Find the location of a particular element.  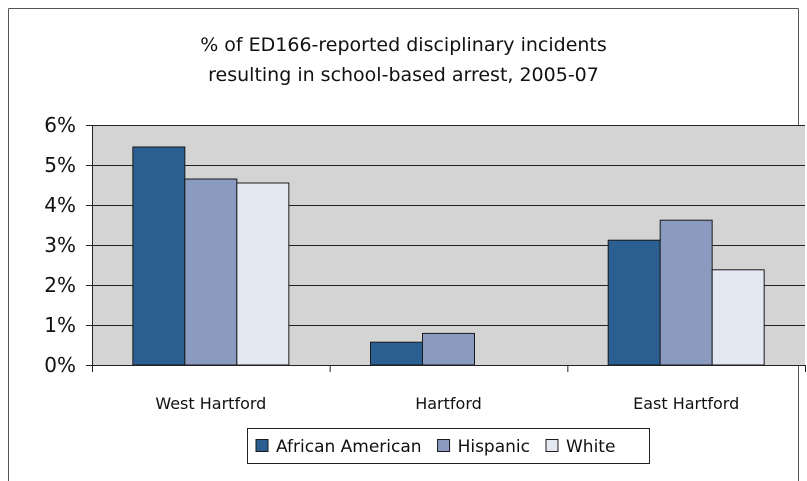

x-tick-label-hartford: Hartford is located at coordinates (448, 403).